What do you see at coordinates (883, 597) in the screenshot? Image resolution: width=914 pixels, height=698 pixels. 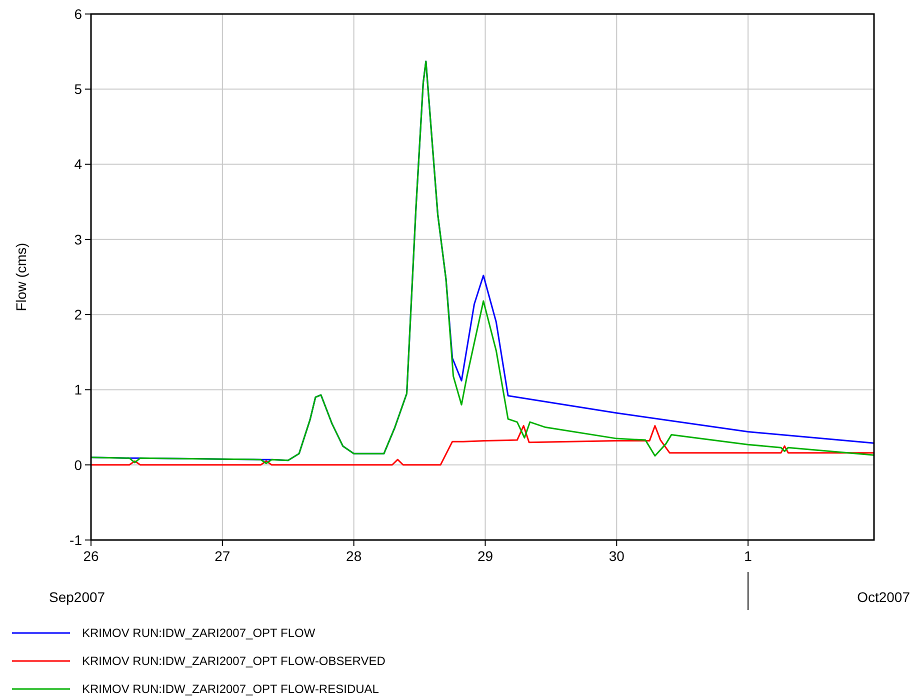 I see `text: Oct2007` at bounding box center [883, 597].